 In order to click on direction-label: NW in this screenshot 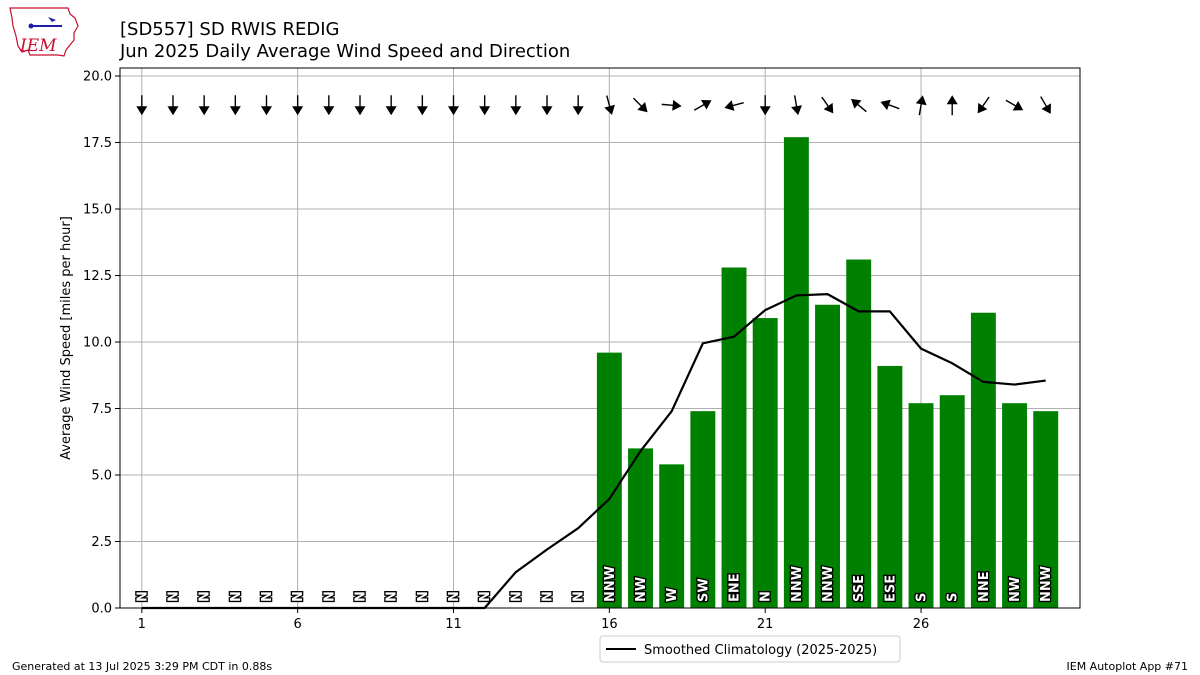, I will do `click(641, 589)`.